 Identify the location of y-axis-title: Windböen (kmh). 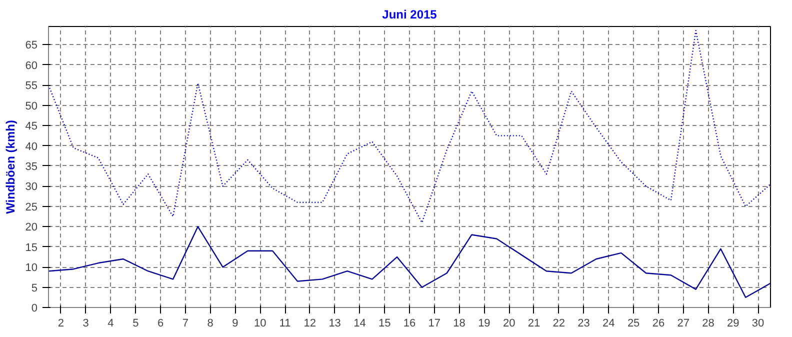
(10, 167).